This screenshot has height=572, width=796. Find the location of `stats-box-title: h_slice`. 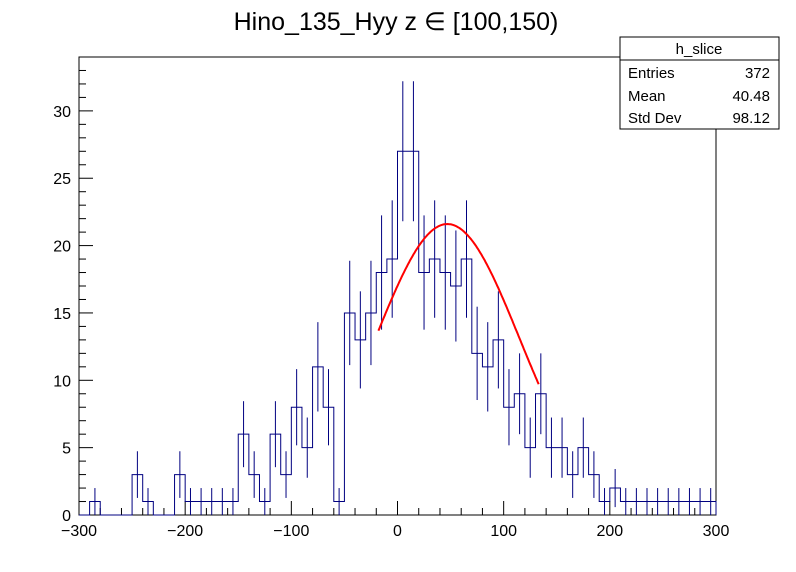

stats-box-title: h_slice is located at coordinates (699, 49).